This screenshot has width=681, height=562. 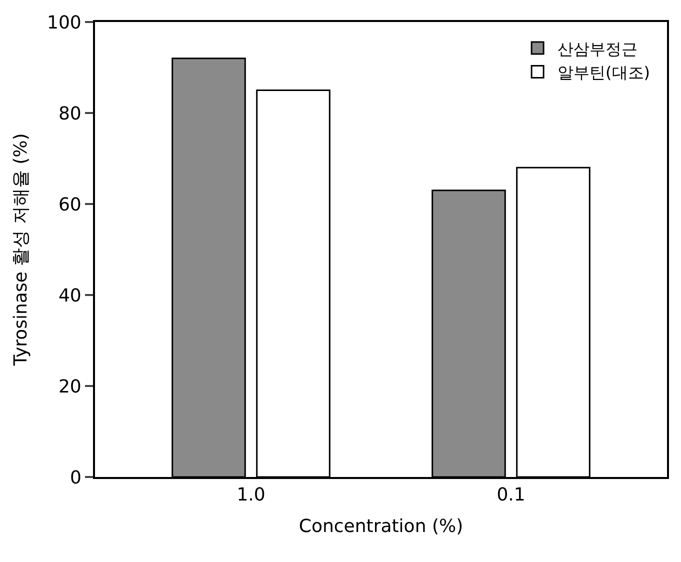 I want to click on legend-label: 알부틴(대조), so click(x=604, y=72).